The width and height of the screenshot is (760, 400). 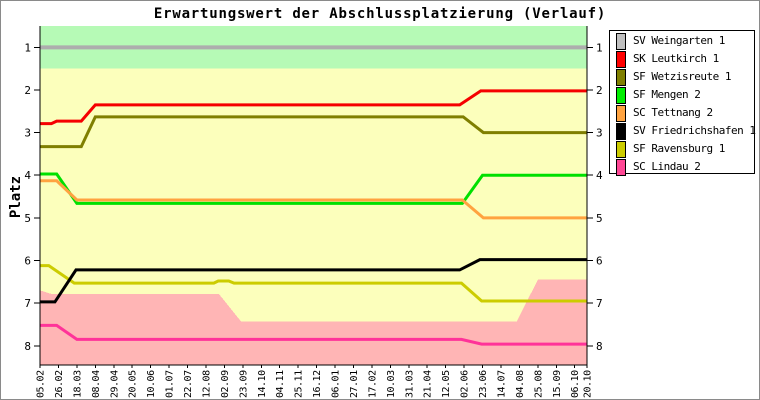 I want to click on x-tick-label: 02.06, so click(x=465, y=384).